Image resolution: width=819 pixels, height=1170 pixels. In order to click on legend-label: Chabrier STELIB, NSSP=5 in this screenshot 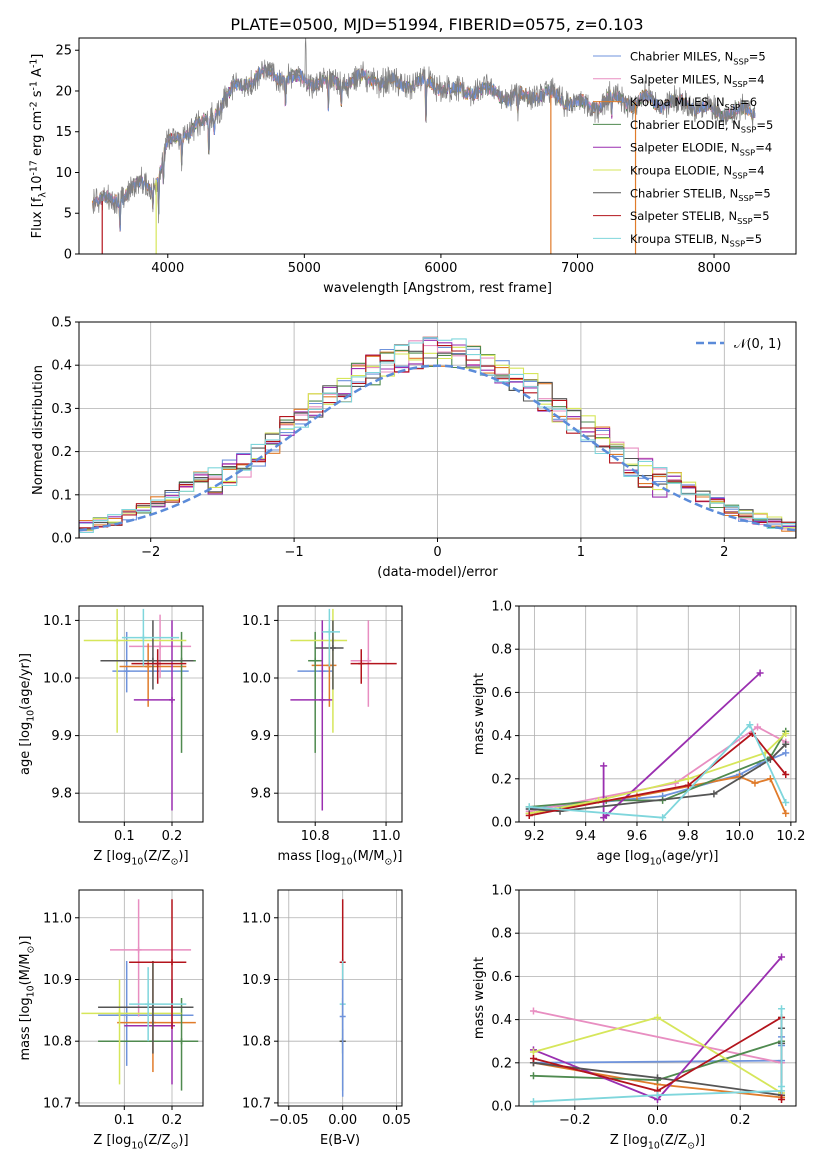, I will do `click(700, 194)`.